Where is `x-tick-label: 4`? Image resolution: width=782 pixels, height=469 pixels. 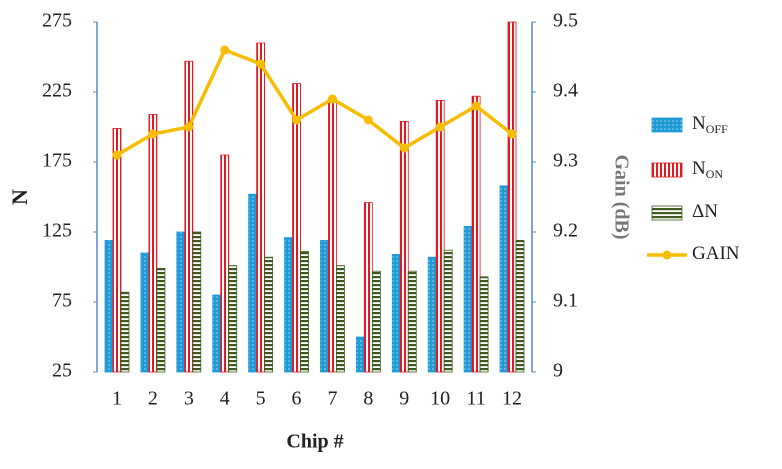 x-tick-label: 4 is located at coordinates (225, 399).